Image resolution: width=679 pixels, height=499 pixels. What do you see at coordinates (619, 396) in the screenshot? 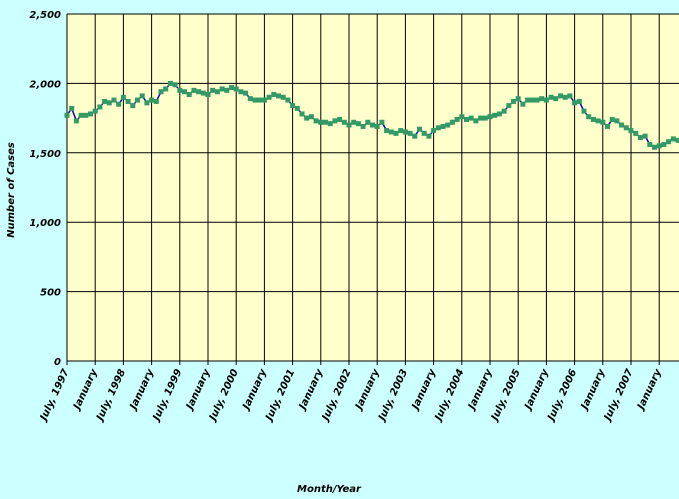
I see `x-tick-label: July, 2007` at bounding box center [619, 396].